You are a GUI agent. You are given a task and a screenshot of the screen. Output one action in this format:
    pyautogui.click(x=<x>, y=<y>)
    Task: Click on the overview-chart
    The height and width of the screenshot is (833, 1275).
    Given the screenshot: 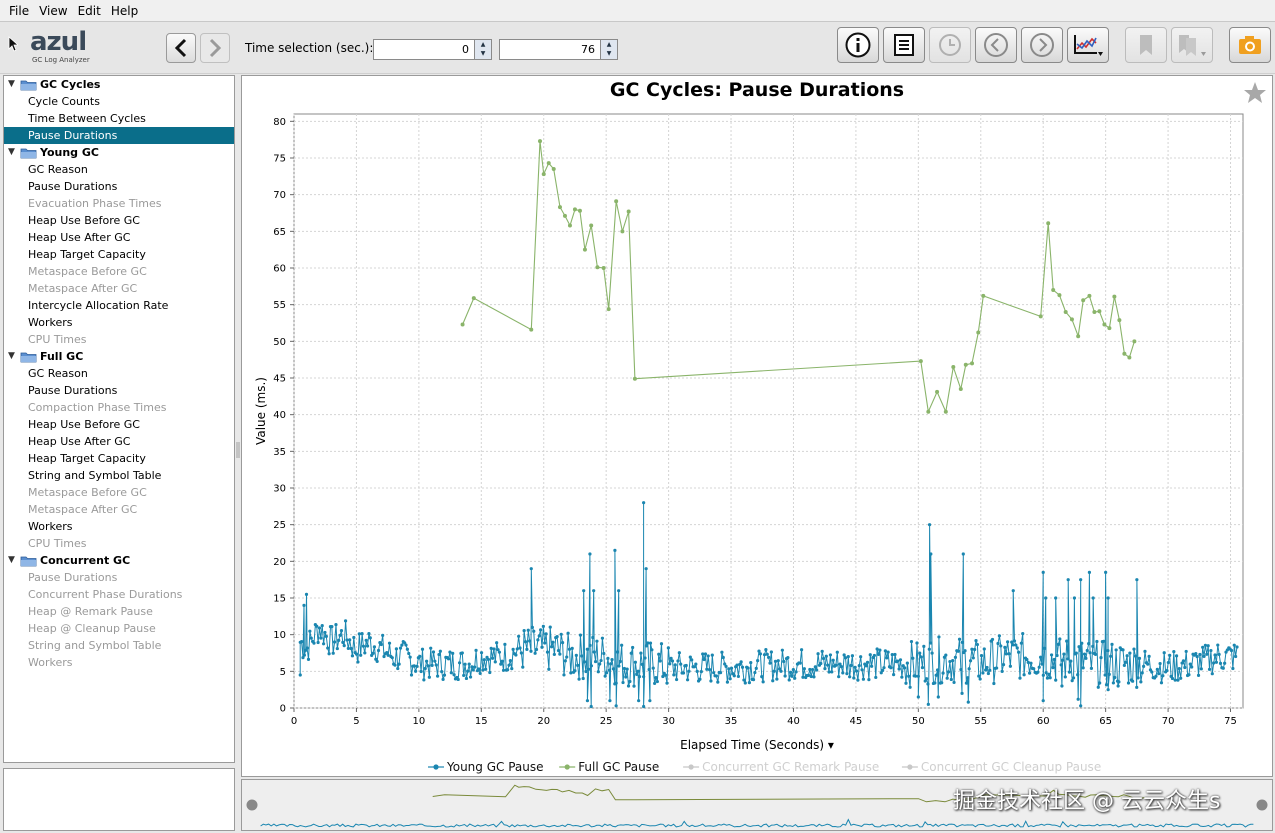 What is the action you would take?
    pyautogui.click(x=757, y=805)
    